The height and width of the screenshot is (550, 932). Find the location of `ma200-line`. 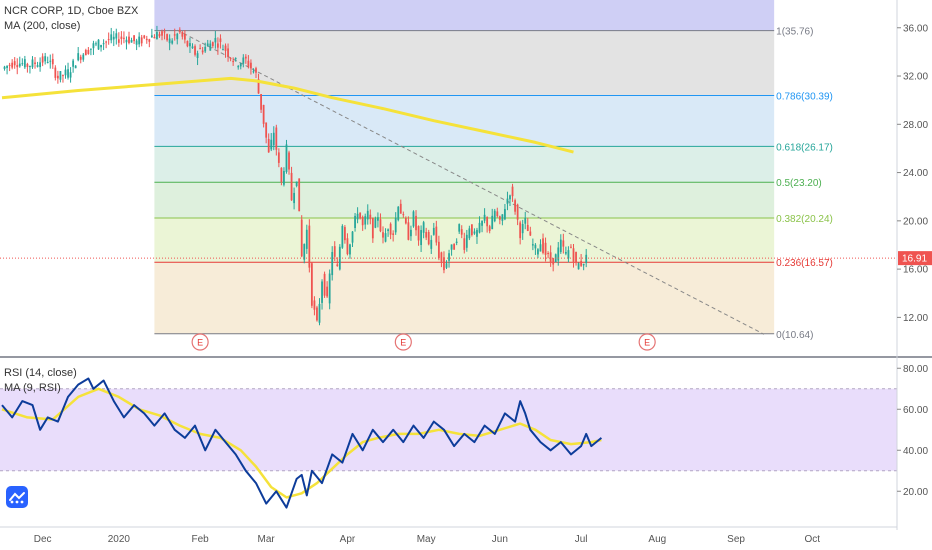

ma200-line is located at coordinates (287, 115).